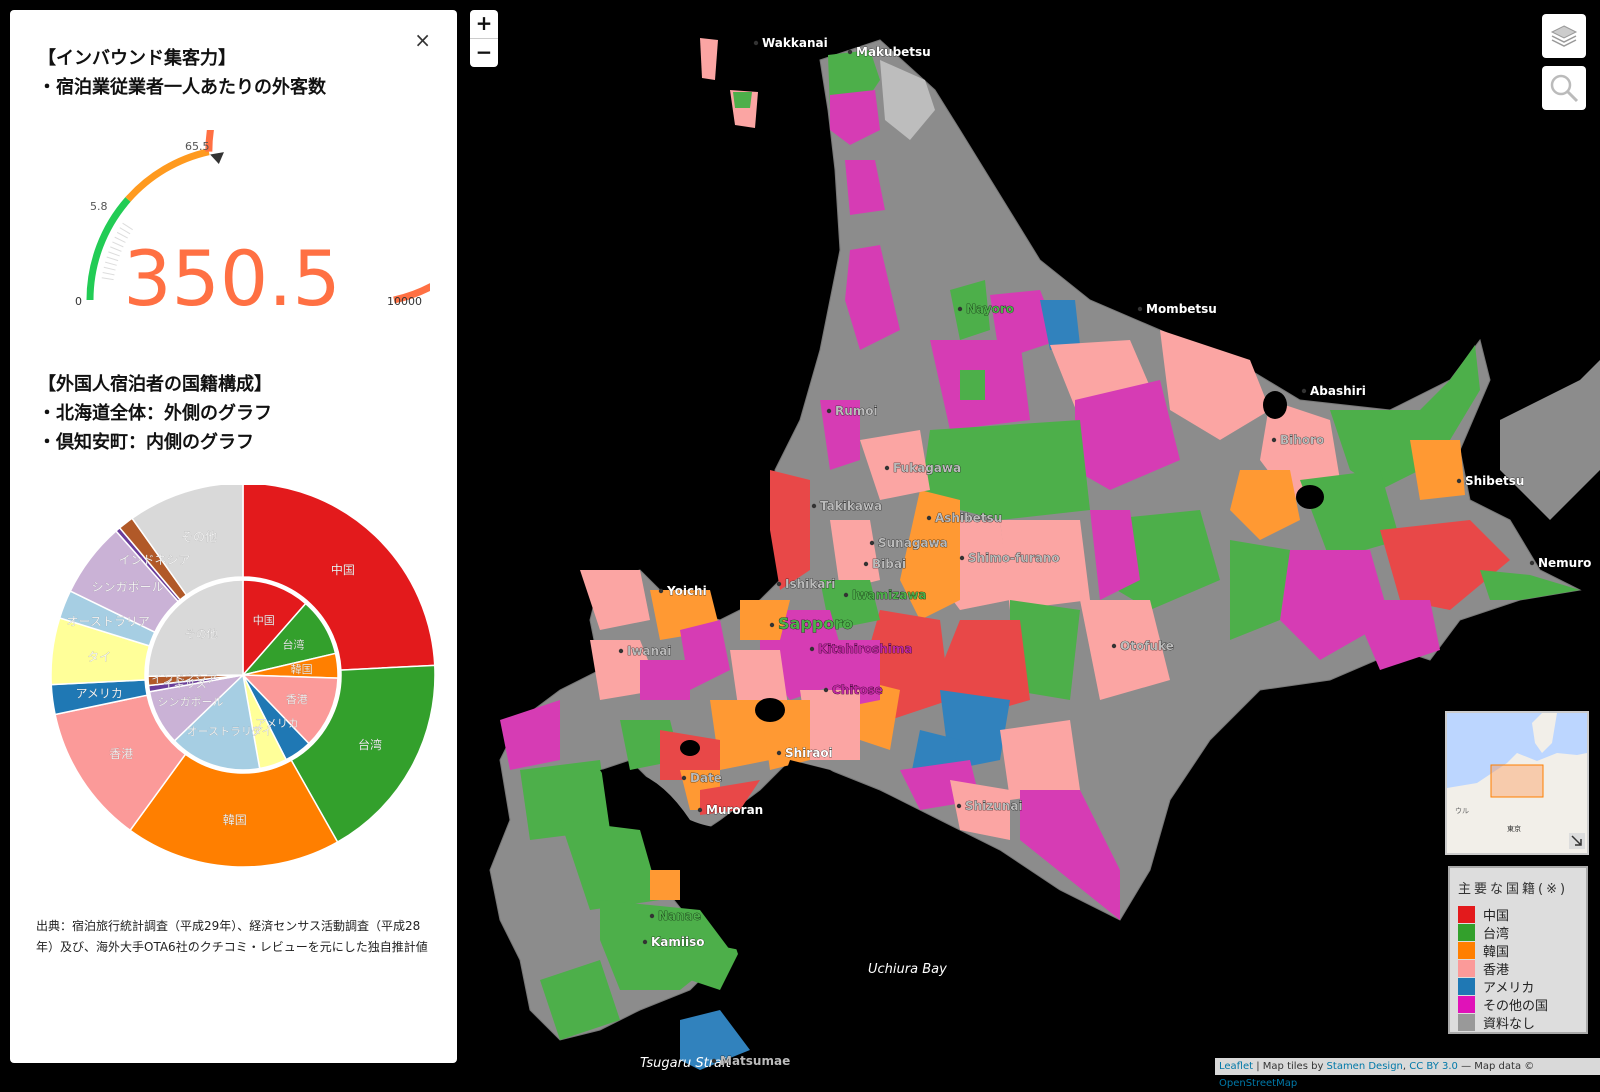 Image resolution: width=1600 pixels, height=1092 pixels. Describe the element at coordinates (855, 117) in the screenshot. I see `region-toyotomi` at that location.